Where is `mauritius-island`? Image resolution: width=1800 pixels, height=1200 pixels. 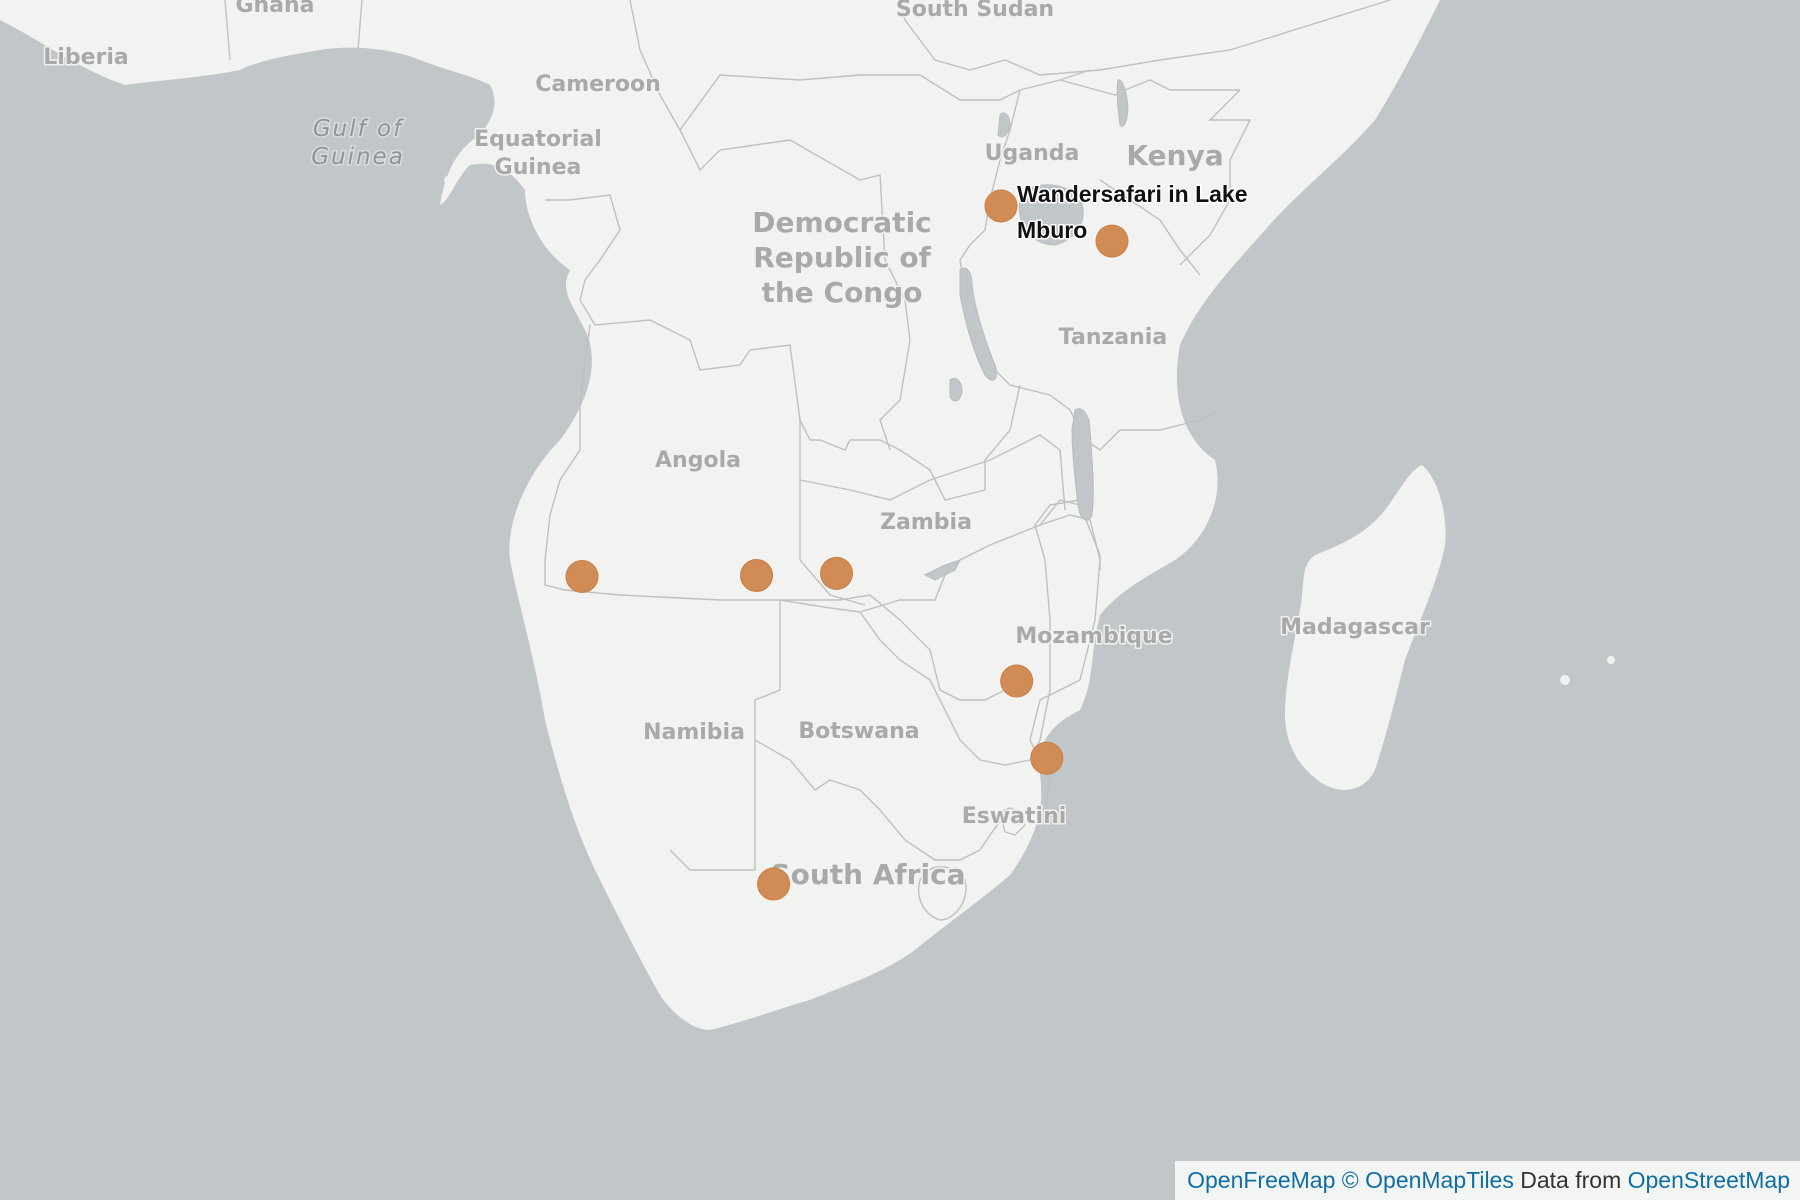 mauritius-island is located at coordinates (1611, 660).